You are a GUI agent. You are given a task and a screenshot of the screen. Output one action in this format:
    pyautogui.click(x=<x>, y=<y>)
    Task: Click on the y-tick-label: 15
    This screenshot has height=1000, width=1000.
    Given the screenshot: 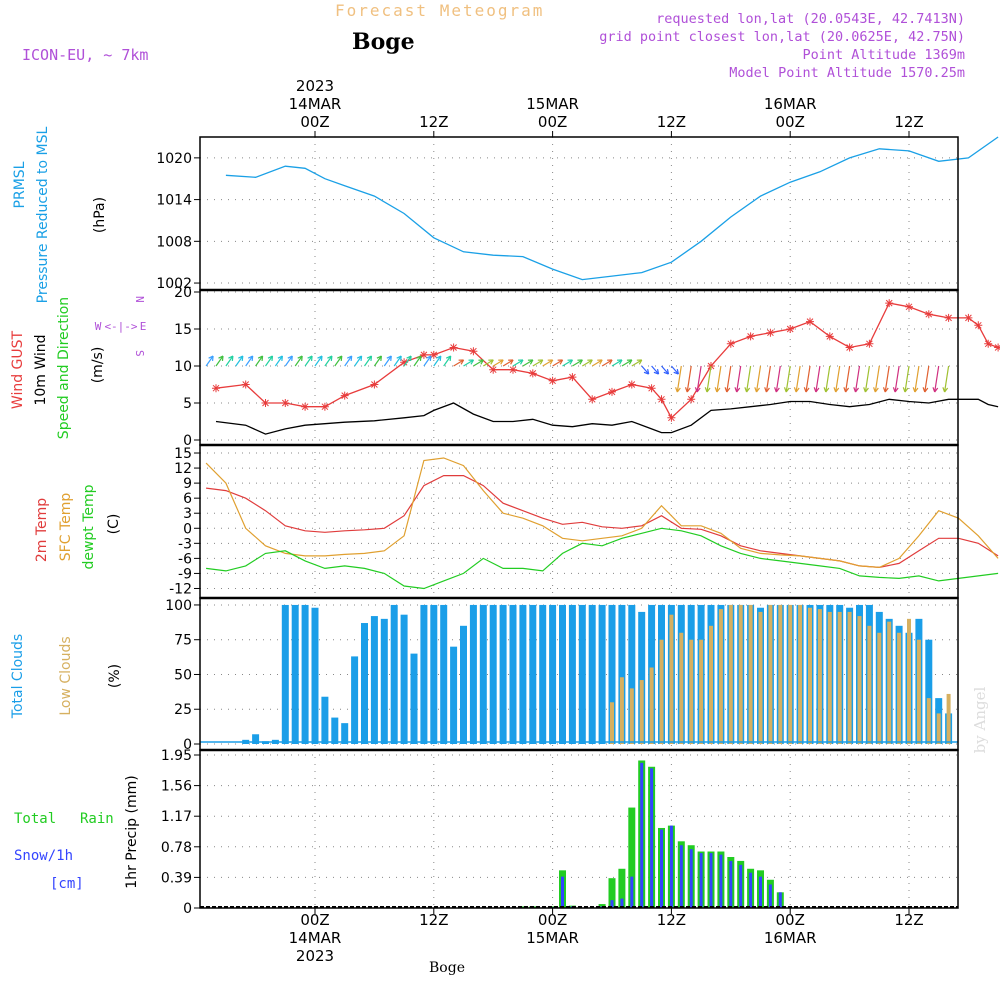 What is the action you would take?
    pyautogui.click(x=183, y=330)
    